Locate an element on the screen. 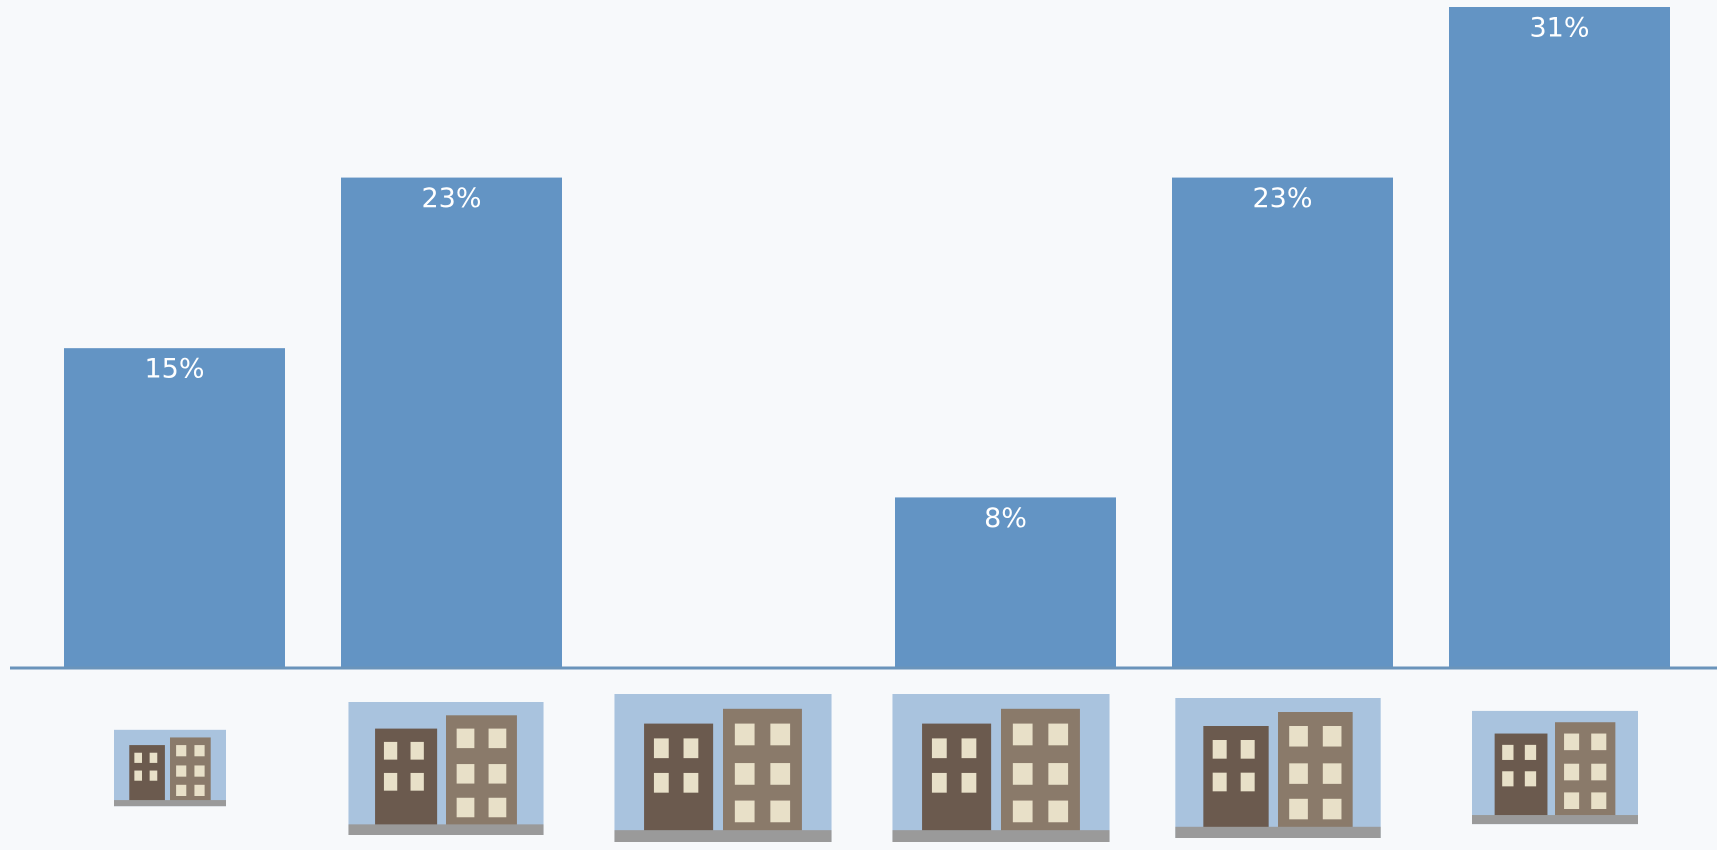 The image size is (1717, 850). data-label: 31% is located at coordinates (1559, 28).